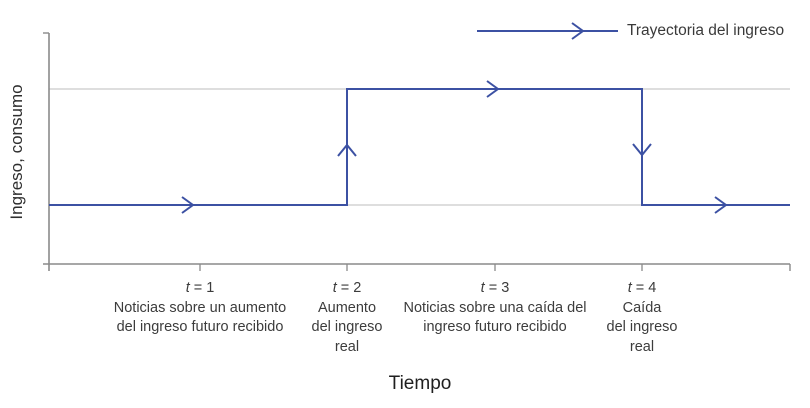 The width and height of the screenshot is (810, 408). Describe the element at coordinates (721, 205) in the screenshot. I see `arrow-right-final-segment-icon` at that location.